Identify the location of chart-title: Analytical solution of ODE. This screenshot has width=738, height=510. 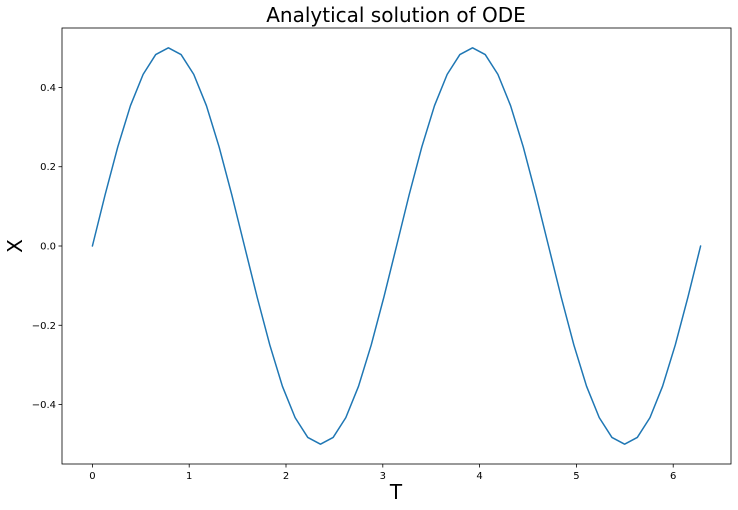
(396, 15).